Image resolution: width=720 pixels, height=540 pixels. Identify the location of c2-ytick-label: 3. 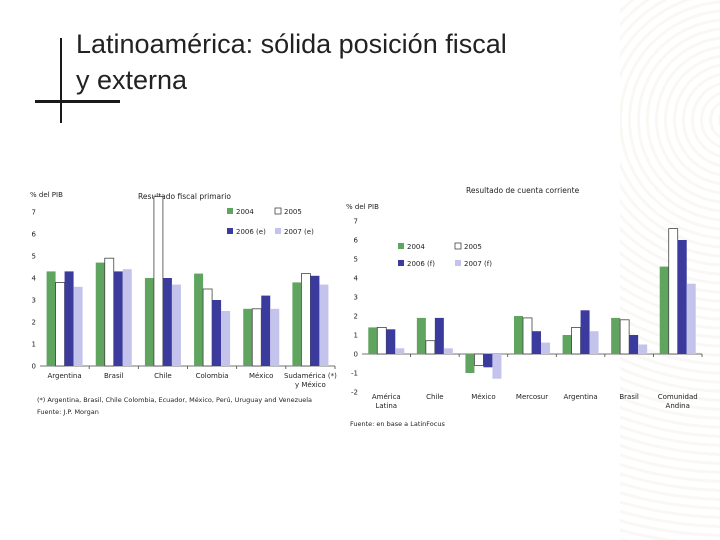
(356, 298).